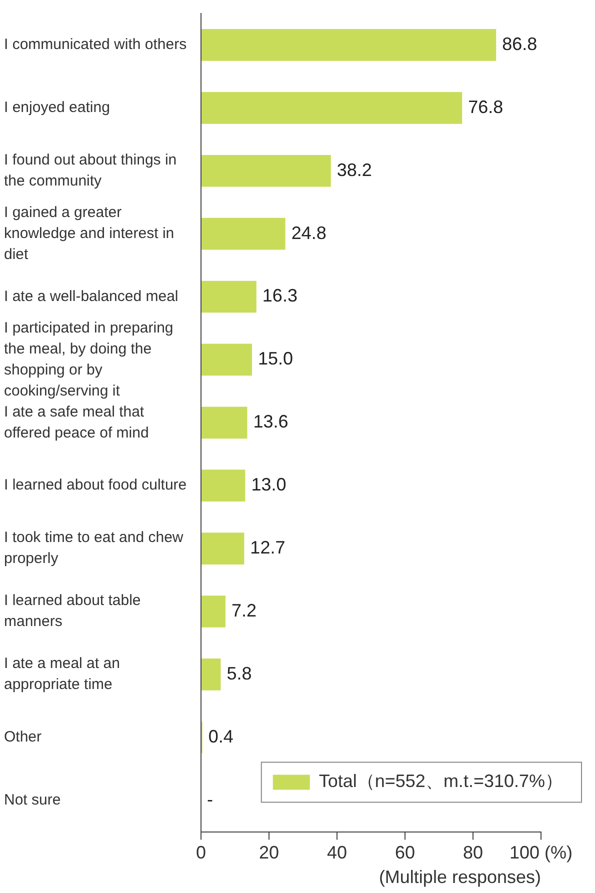 This screenshot has height=893, width=595. I want to click on y-tick-label: I ate a well-balanced meal, so click(91, 296).